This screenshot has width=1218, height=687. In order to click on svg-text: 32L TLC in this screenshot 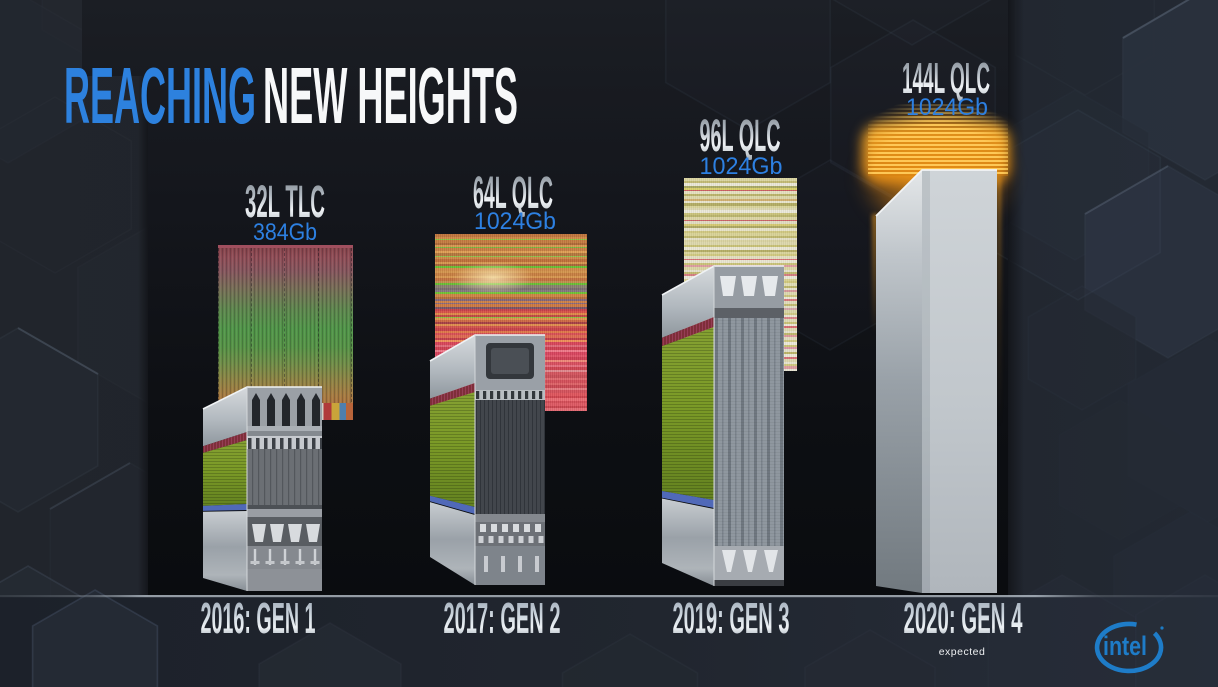, I will do `click(285, 201)`.